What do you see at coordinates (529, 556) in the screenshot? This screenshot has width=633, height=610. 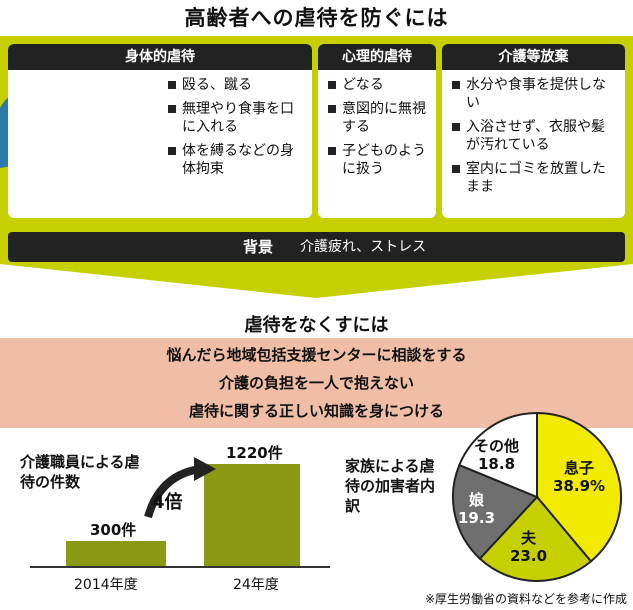 I see `slice-value: 23.0` at bounding box center [529, 556].